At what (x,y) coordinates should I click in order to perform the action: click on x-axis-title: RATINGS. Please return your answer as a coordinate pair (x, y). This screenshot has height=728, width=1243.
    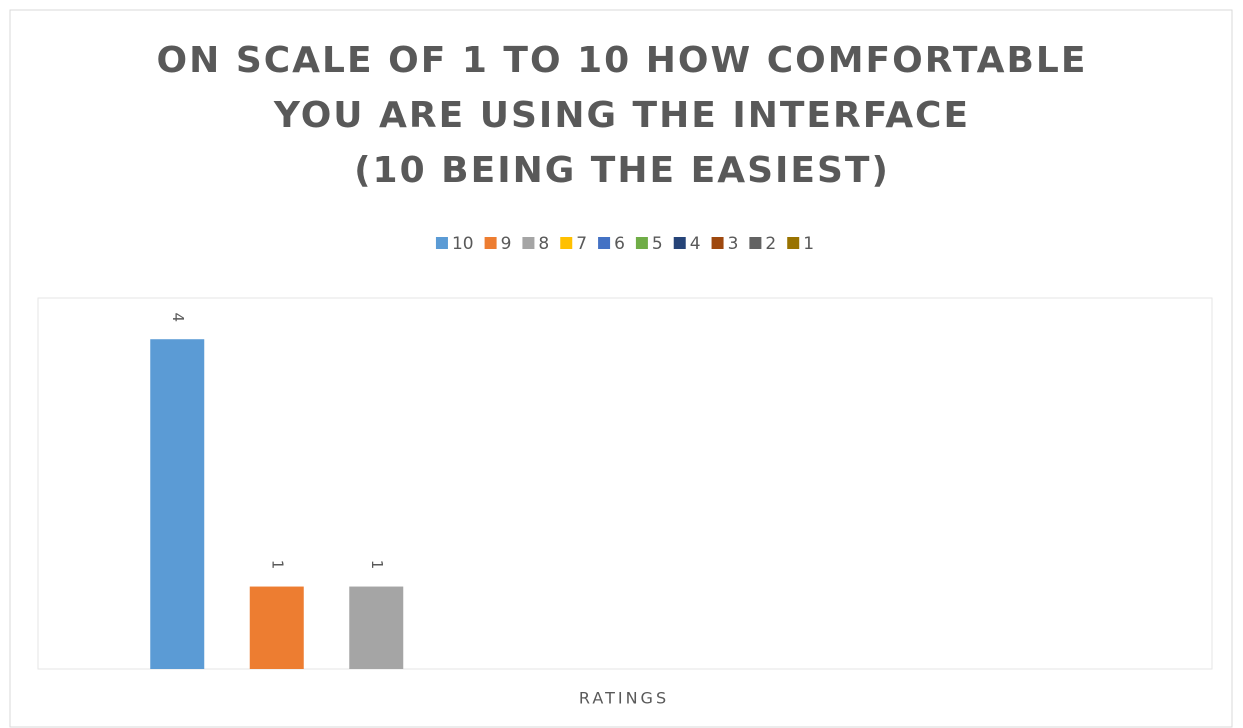
    Looking at the image, I should click on (624, 698).